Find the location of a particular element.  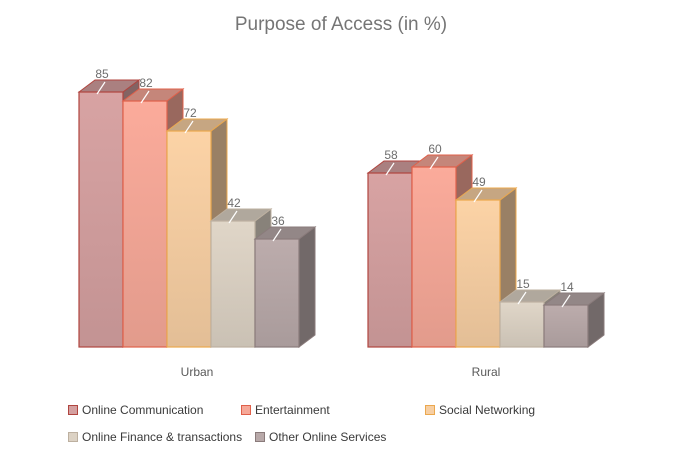

legend-swatch-entertainment is located at coordinates (246, 409).